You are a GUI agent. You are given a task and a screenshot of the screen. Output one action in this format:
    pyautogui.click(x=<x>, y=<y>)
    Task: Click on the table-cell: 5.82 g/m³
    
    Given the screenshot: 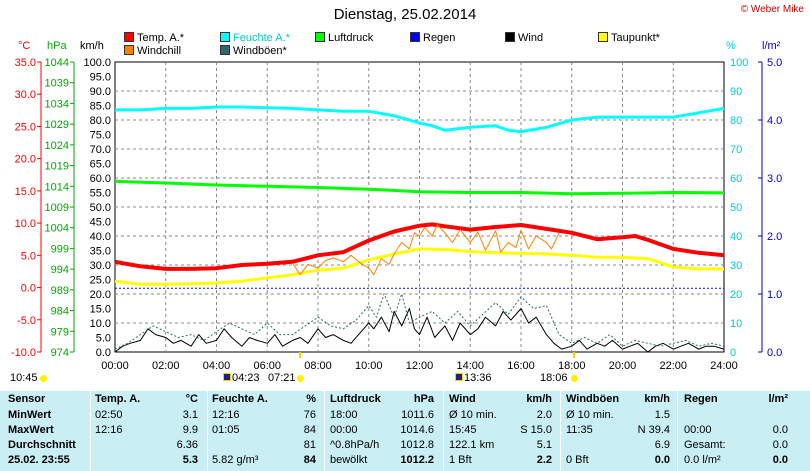 What is the action you would take?
    pyautogui.click(x=235, y=460)
    